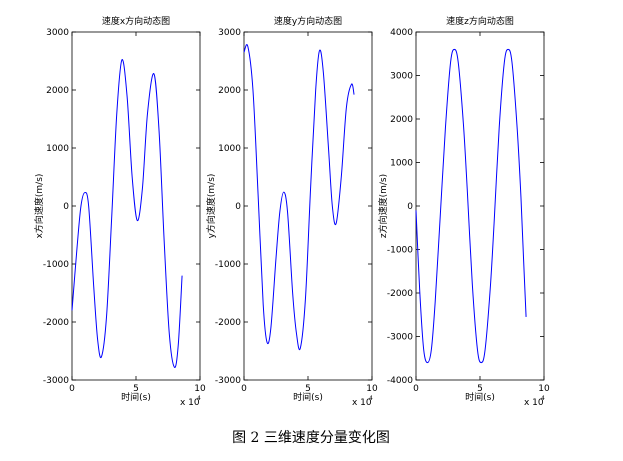 This screenshot has width=623, height=461. I want to click on chart-title: 速度z方向动态图, so click(480, 21).